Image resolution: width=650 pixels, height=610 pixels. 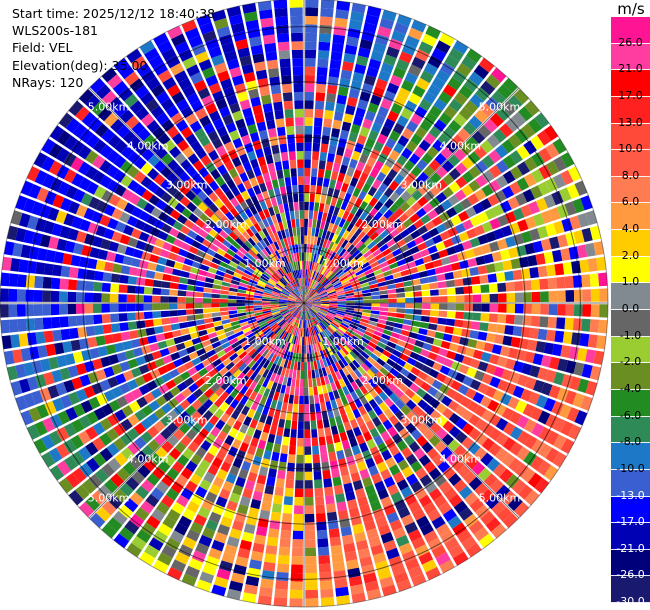 I want to click on ring-label: 4.00km, so click(x=148, y=146).